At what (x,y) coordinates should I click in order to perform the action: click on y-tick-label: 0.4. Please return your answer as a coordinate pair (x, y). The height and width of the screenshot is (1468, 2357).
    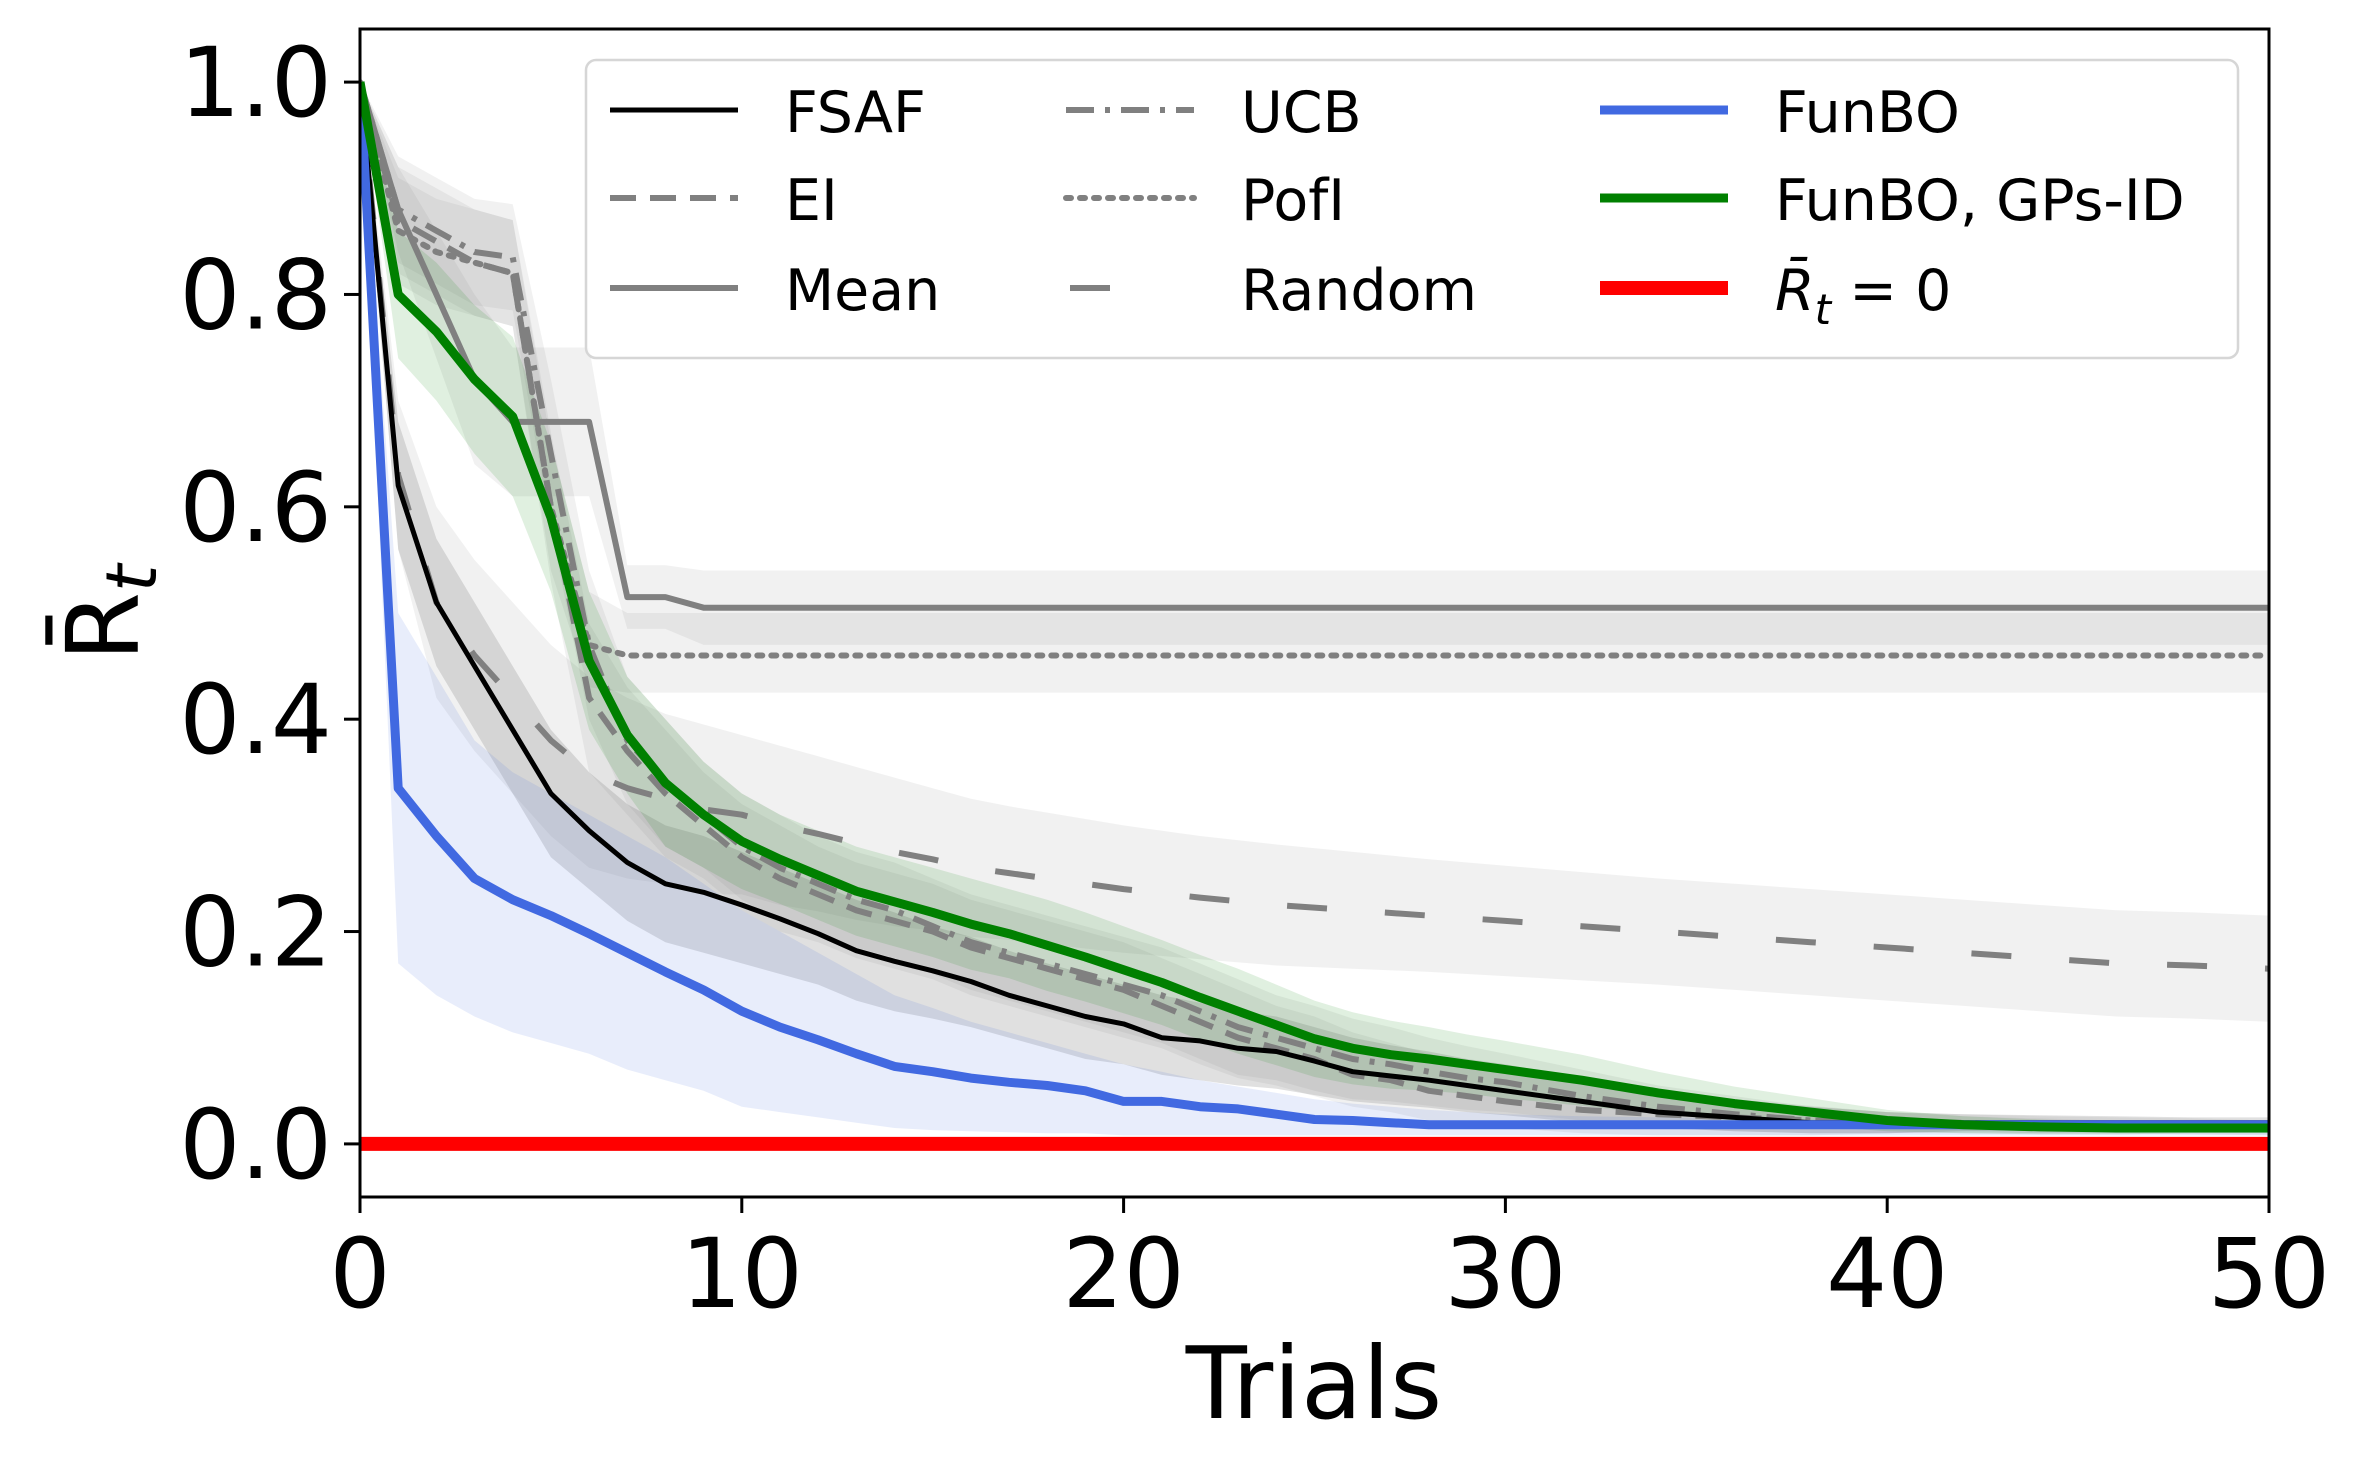
    Looking at the image, I should click on (255, 720).